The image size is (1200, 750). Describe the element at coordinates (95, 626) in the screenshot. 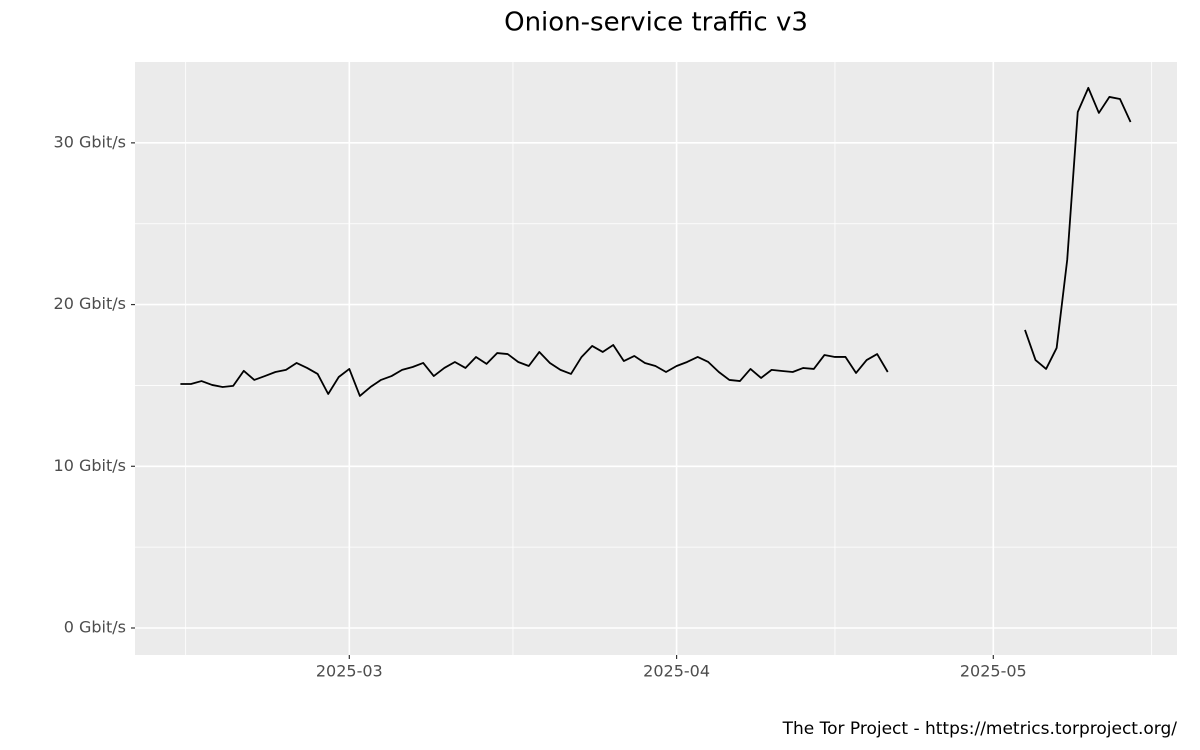

I see `y-tick-label: 0 Gbit/s` at that location.